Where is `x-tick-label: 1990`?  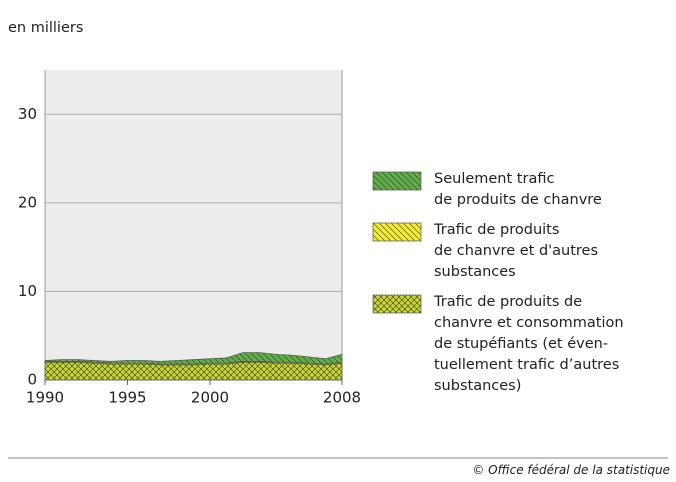 x-tick-label: 1990 is located at coordinates (45, 398).